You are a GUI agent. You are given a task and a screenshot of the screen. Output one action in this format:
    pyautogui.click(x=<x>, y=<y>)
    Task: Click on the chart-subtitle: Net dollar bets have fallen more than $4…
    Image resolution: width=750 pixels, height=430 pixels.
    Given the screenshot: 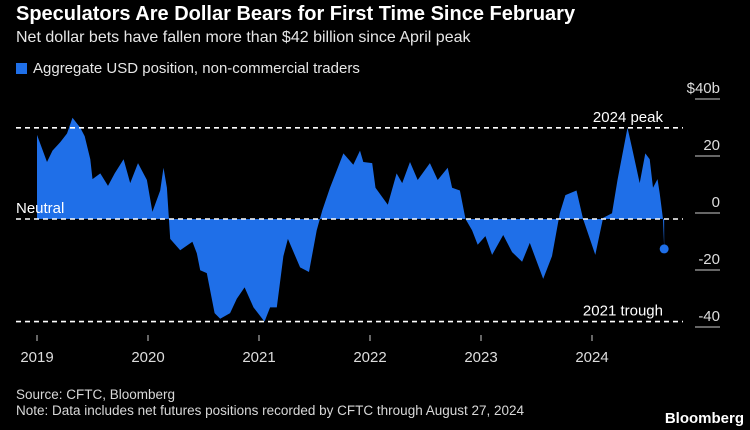 What is the action you would take?
    pyautogui.click(x=243, y=37)
    